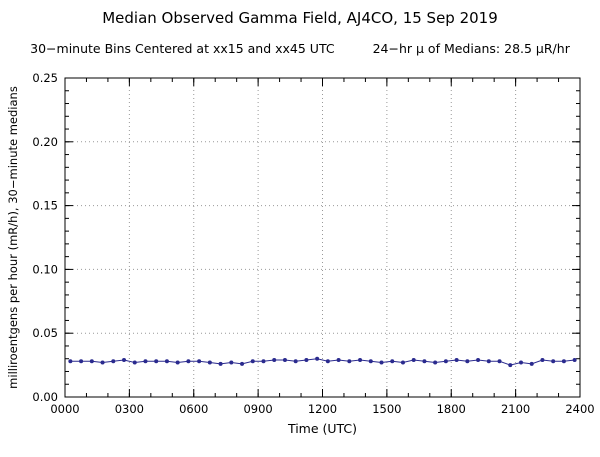 Image resolution: width=600 pixels, height=457 pixels. Describe the element at coordinates (451, 409) in the screenshot. I see `x-tick-label: 1800` at that location.